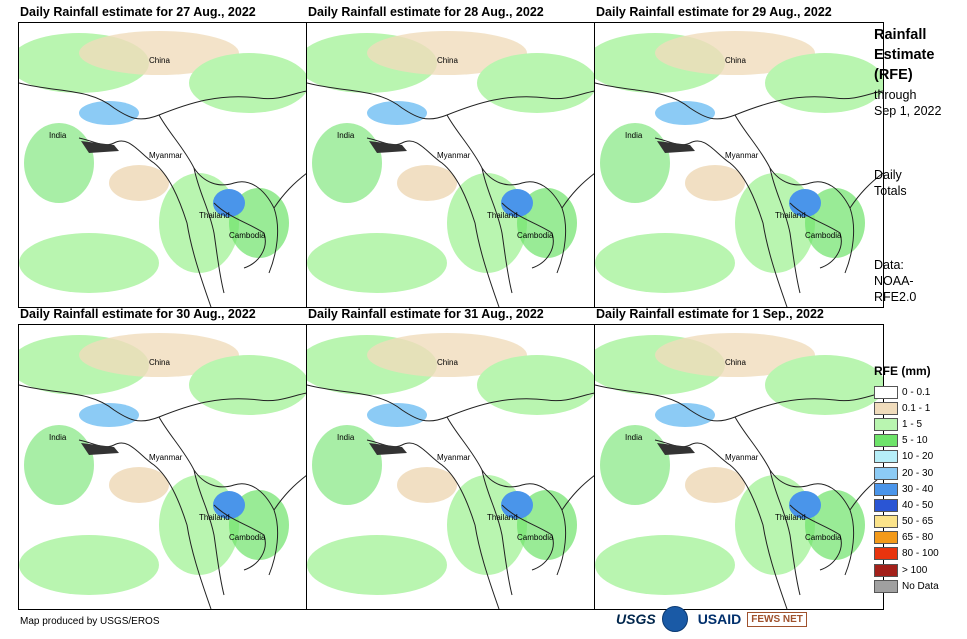 This screenshot has width=967, height=639. I want to click on title-line-1: Rainfall, so click(900, 35).